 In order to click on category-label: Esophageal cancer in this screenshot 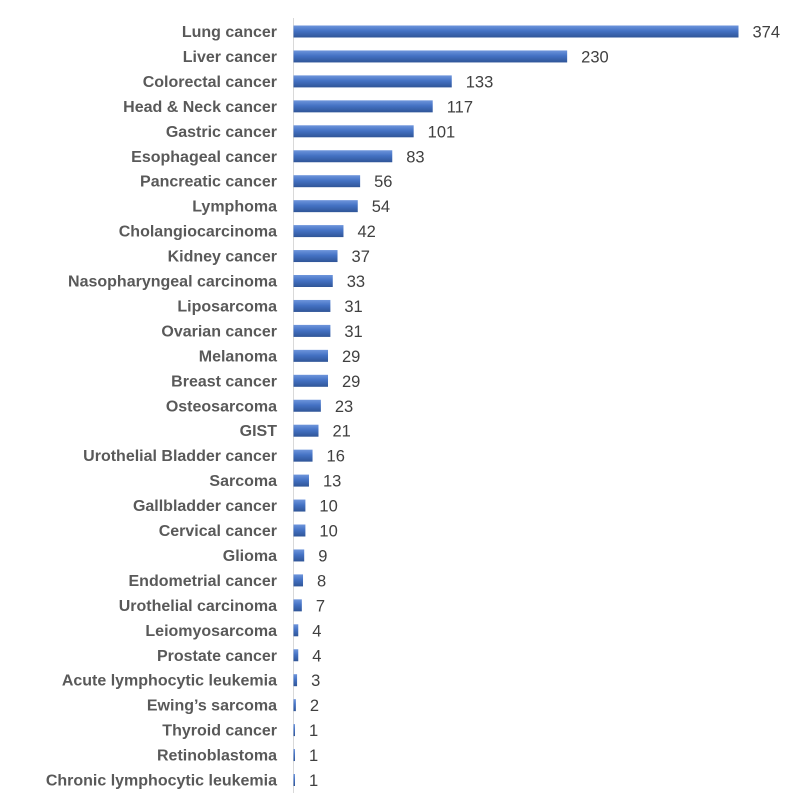, I will do `click(204, 157)`.